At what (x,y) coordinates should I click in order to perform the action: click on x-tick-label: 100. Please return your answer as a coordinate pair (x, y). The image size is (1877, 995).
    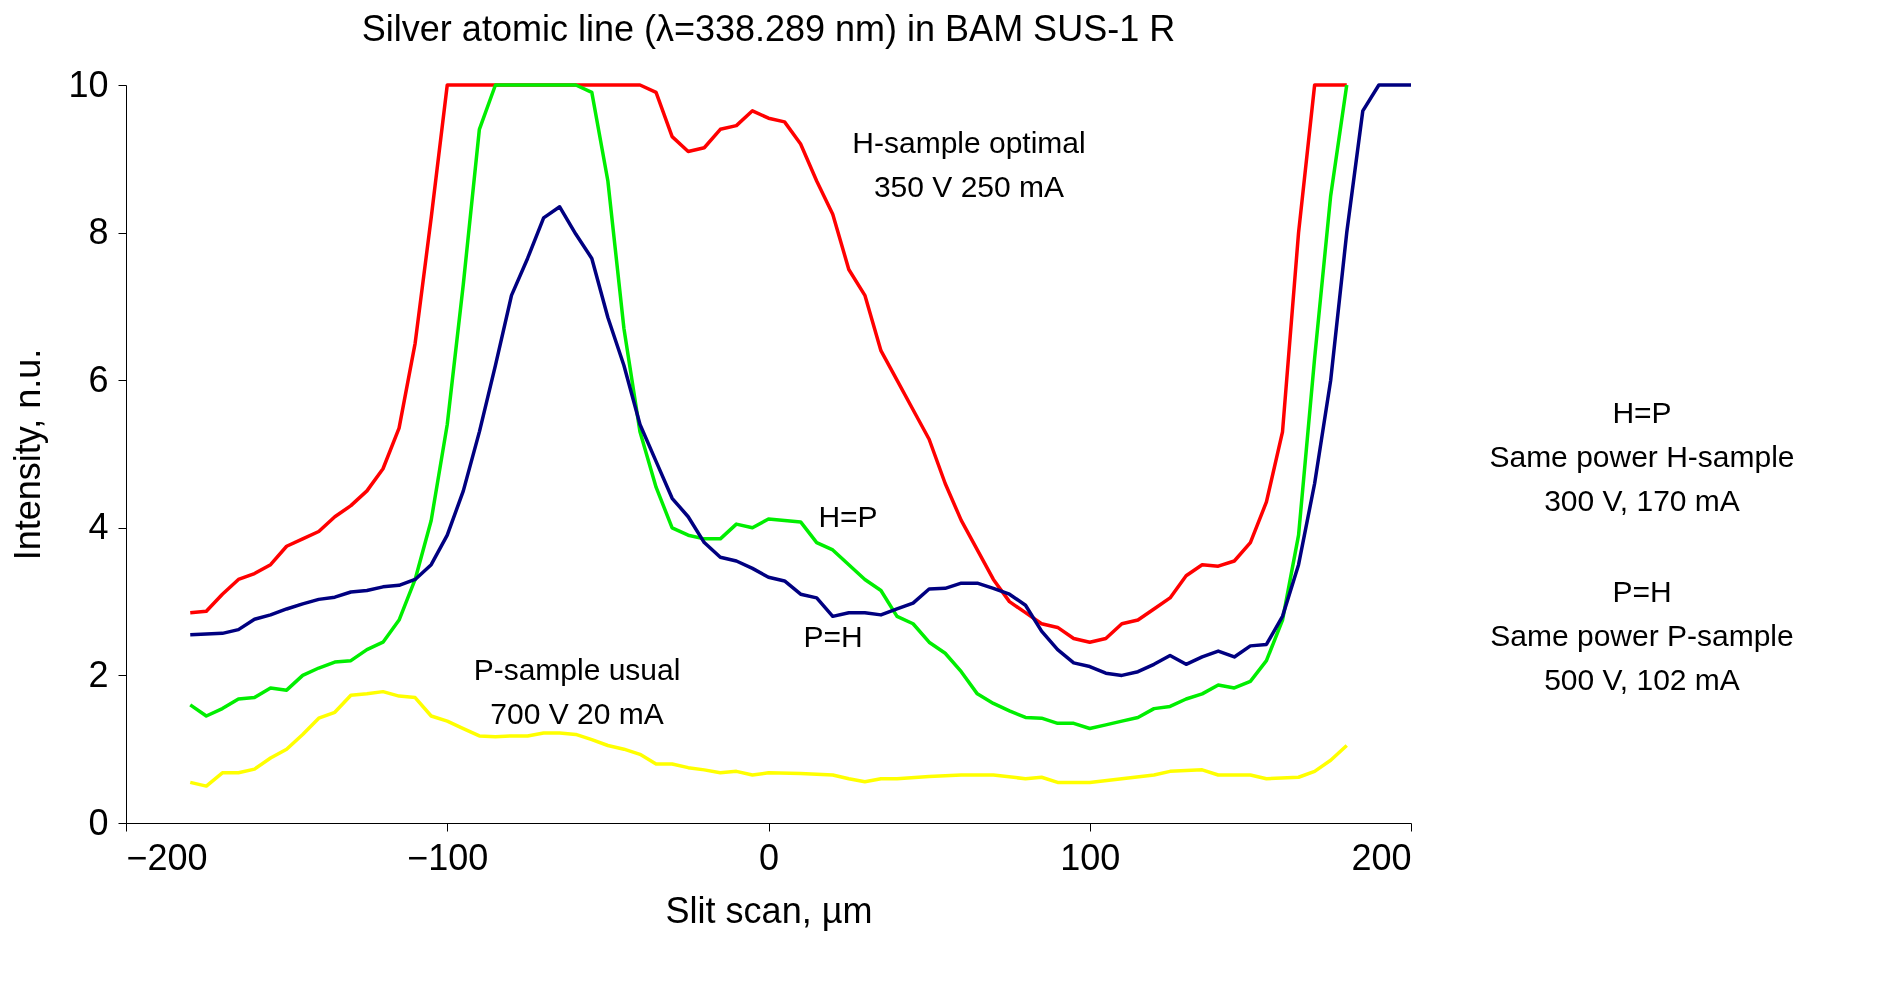
    Looking at the image, I should click on (1090, 857).